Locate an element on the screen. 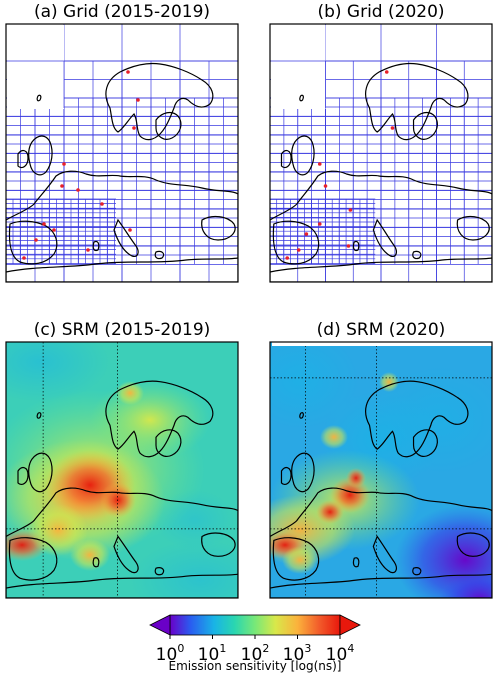  panel-a-stations is located at coordinates (81, 165).